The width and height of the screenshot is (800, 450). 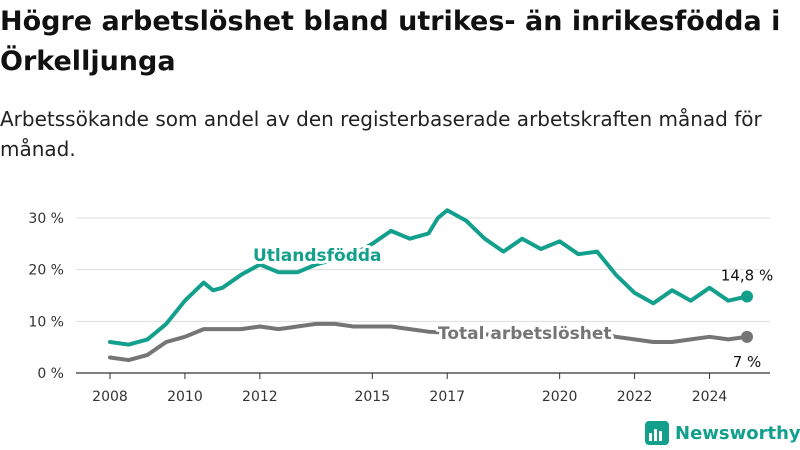 I want to click on brand-logo: Newsworthy, so click(x=722, y=433).